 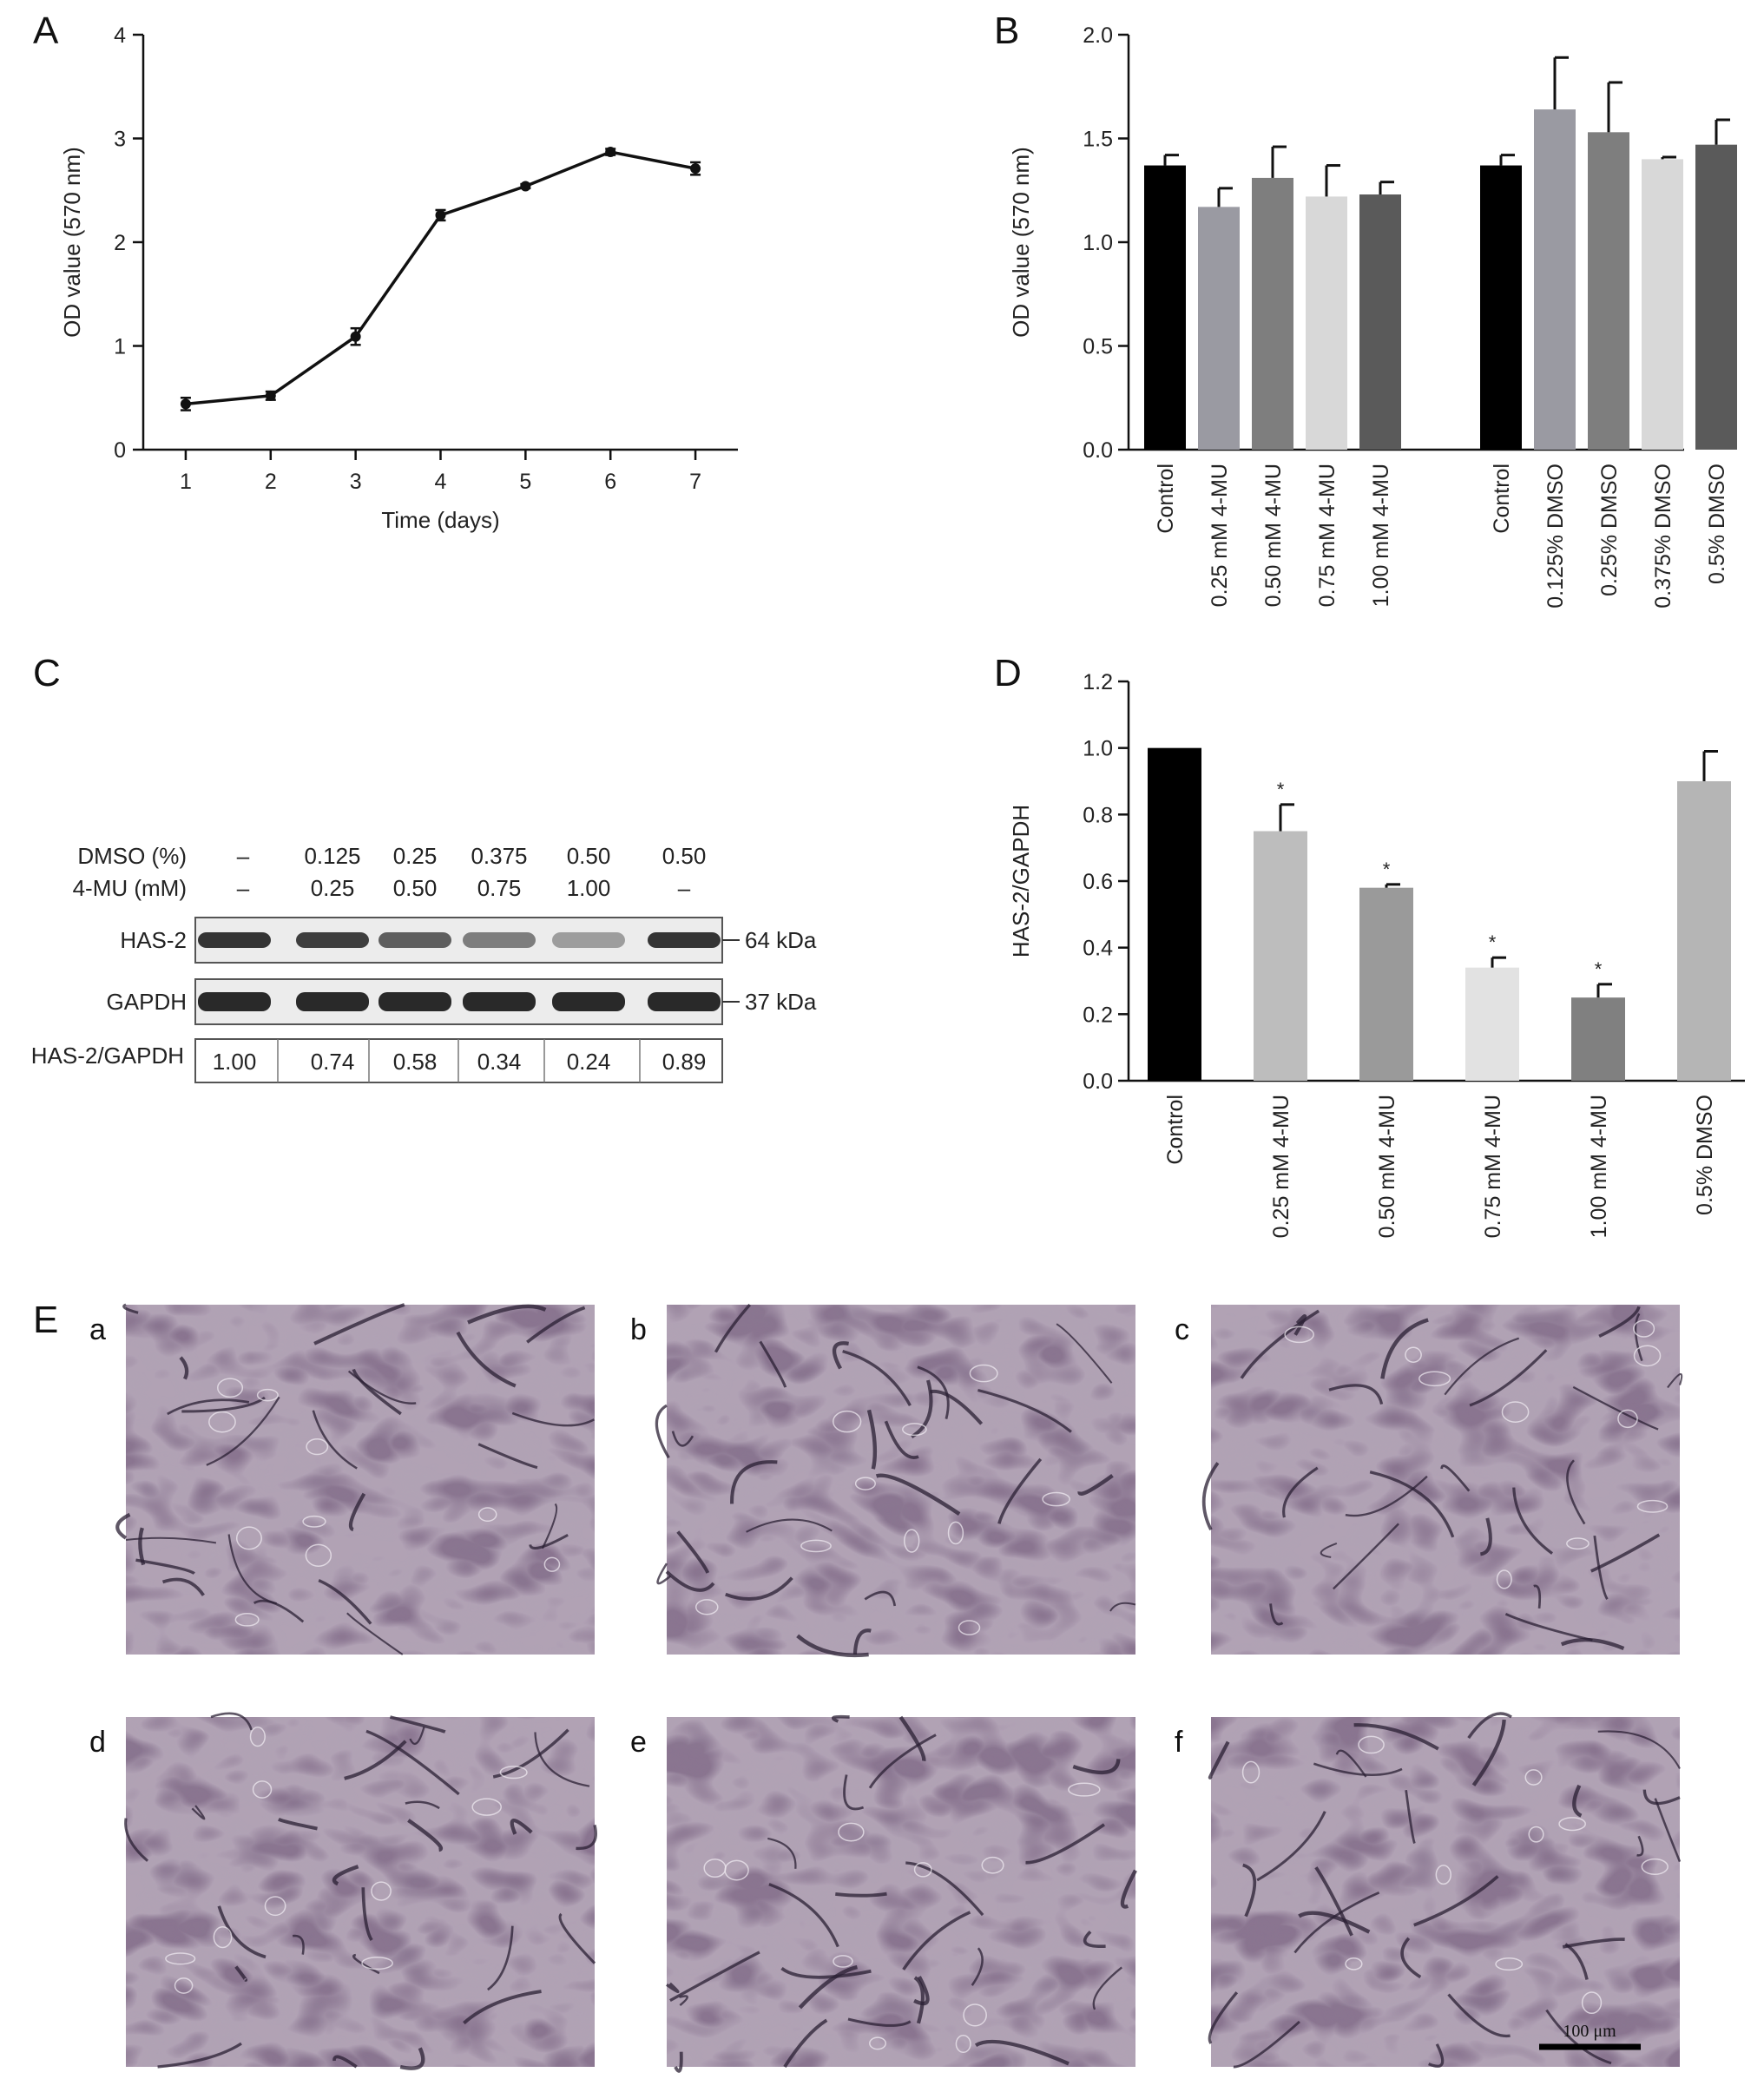 I want to click on data-point, so click(x=696, y=168).